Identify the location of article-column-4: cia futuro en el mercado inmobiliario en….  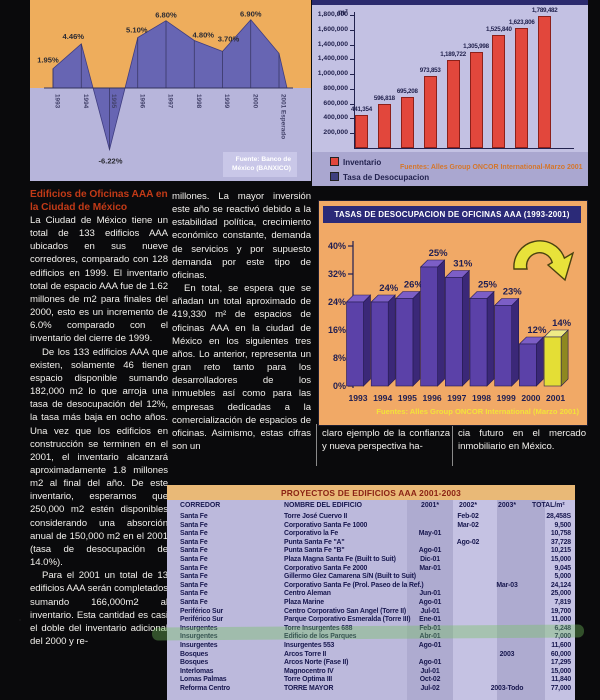
(522, 447).